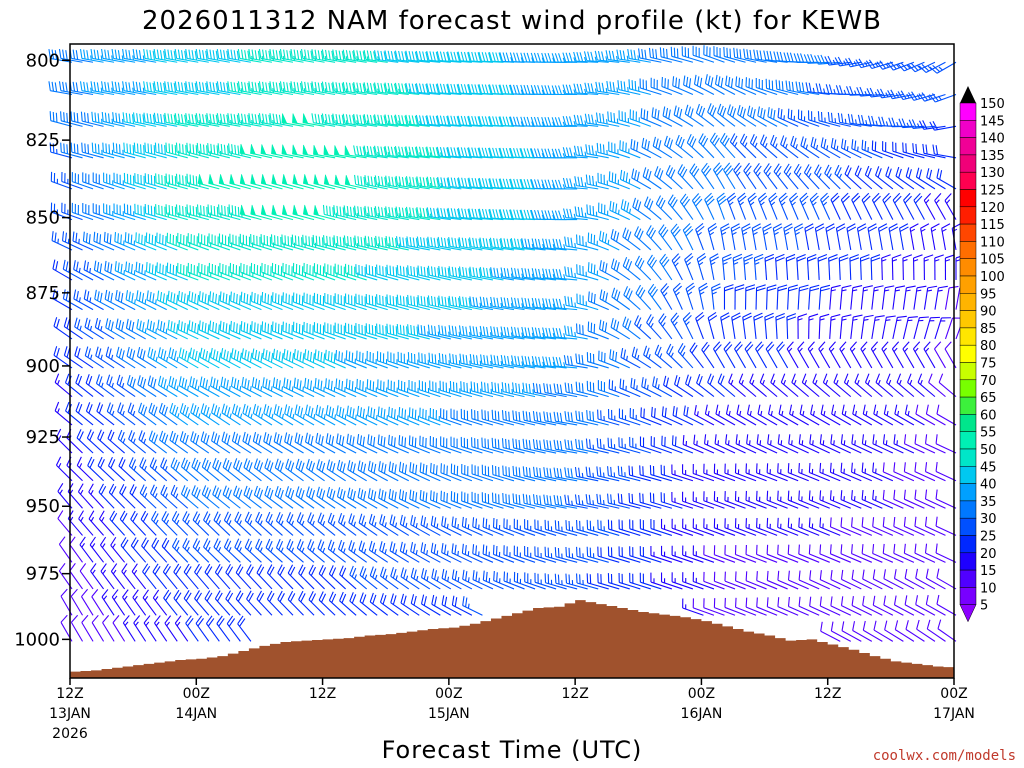  Describe the element at coordinates (512, 639) in the screenshot. I see `terrain-surface` at that location.